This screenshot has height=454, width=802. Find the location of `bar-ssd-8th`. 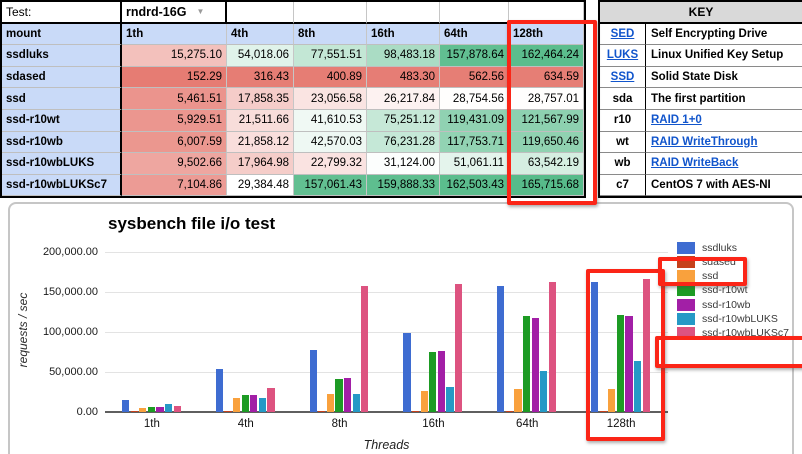

bar-ssd-8th is located at coordinates (330, 402).